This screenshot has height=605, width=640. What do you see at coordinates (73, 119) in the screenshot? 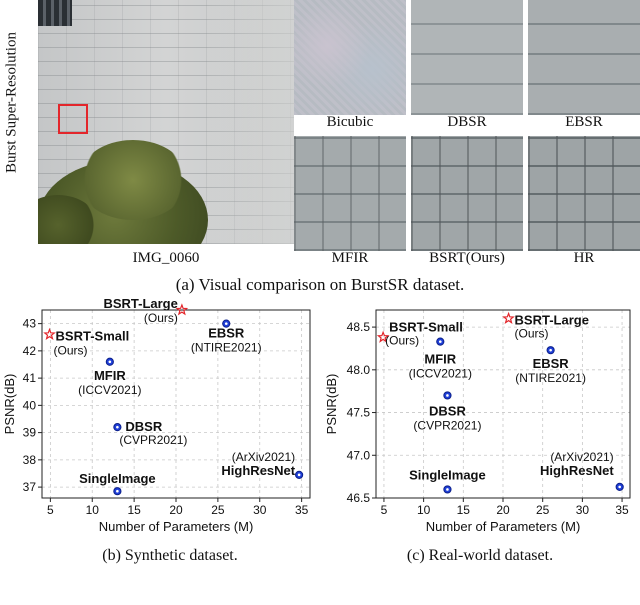
I see `zoom-region-box` at bounding box center [73, 119].